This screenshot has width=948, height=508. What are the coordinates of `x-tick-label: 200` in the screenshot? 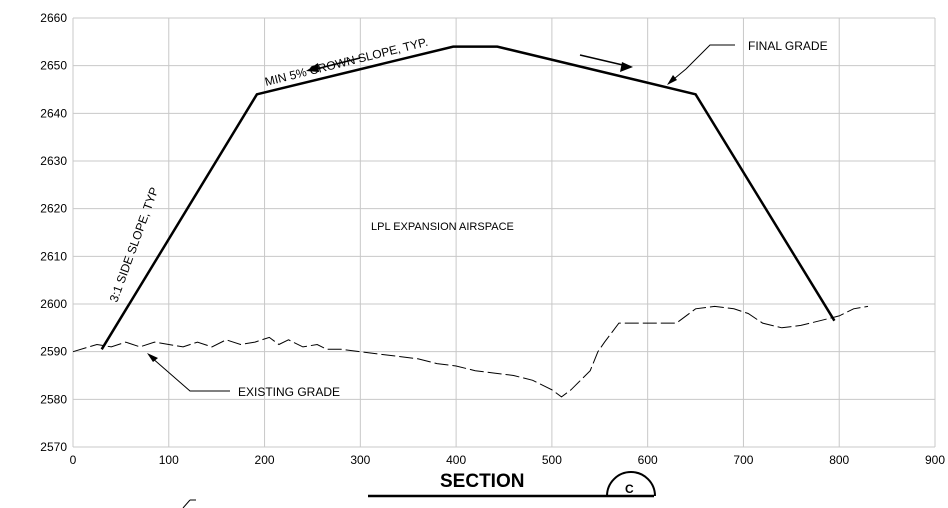 It's located at (265, 460).